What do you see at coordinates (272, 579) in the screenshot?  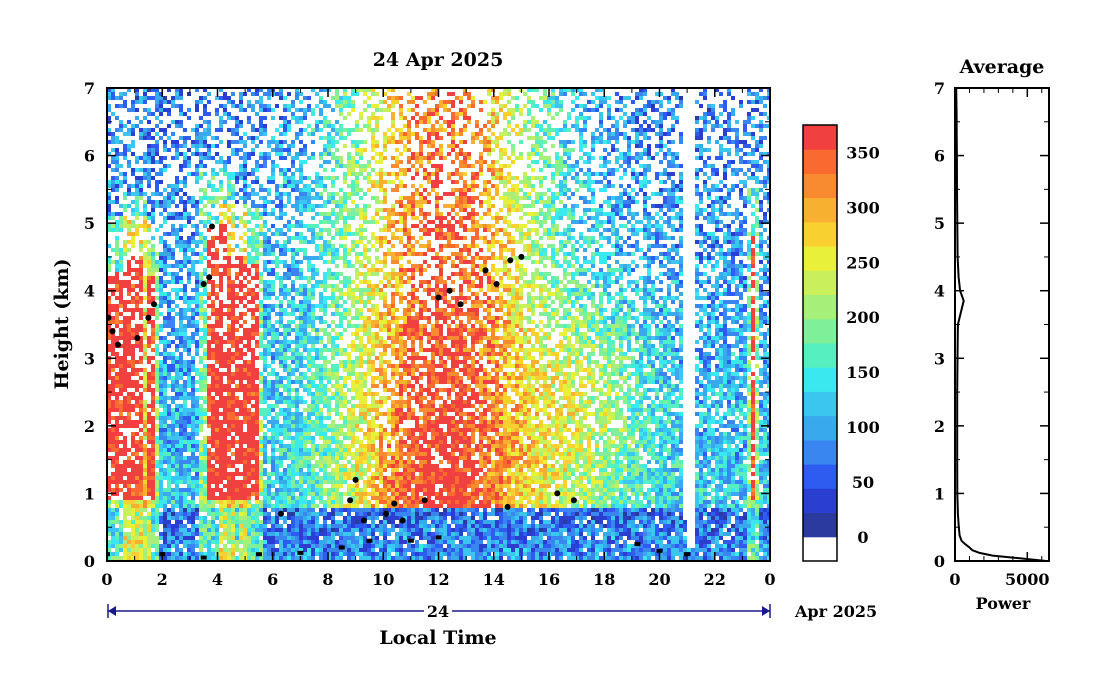 I see `x-tick-label: 6` at bounding box center [272, 579].